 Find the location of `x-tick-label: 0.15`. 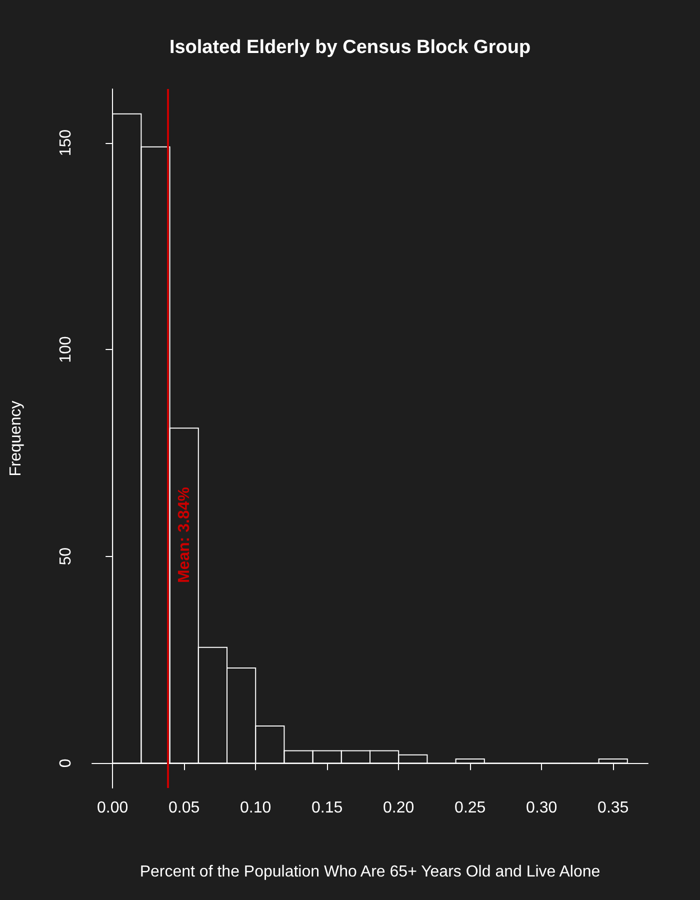

x-tick-label: 0.15 is located at coordinates (327, 808).